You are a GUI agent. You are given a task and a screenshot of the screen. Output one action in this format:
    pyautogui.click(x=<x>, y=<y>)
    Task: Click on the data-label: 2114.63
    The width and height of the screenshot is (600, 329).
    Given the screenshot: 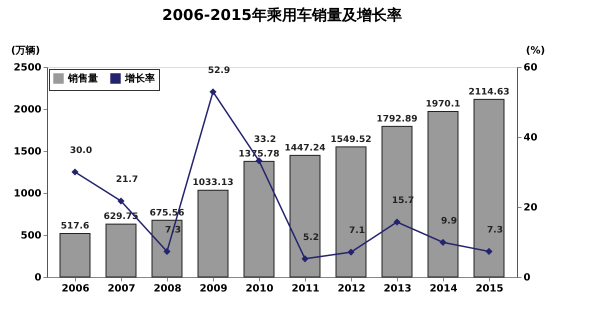 What is the action you would take?
    pyautogui.click(x=489, y=92)
    